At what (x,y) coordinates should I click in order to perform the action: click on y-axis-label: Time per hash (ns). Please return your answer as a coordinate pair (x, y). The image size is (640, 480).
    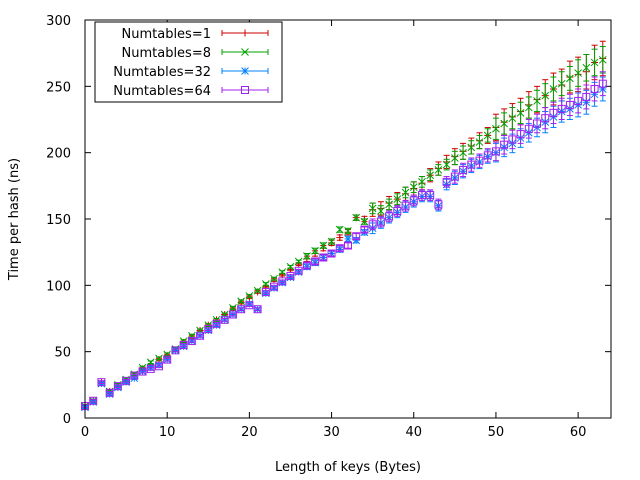
    Looking at the image, I should click on (14, 219).